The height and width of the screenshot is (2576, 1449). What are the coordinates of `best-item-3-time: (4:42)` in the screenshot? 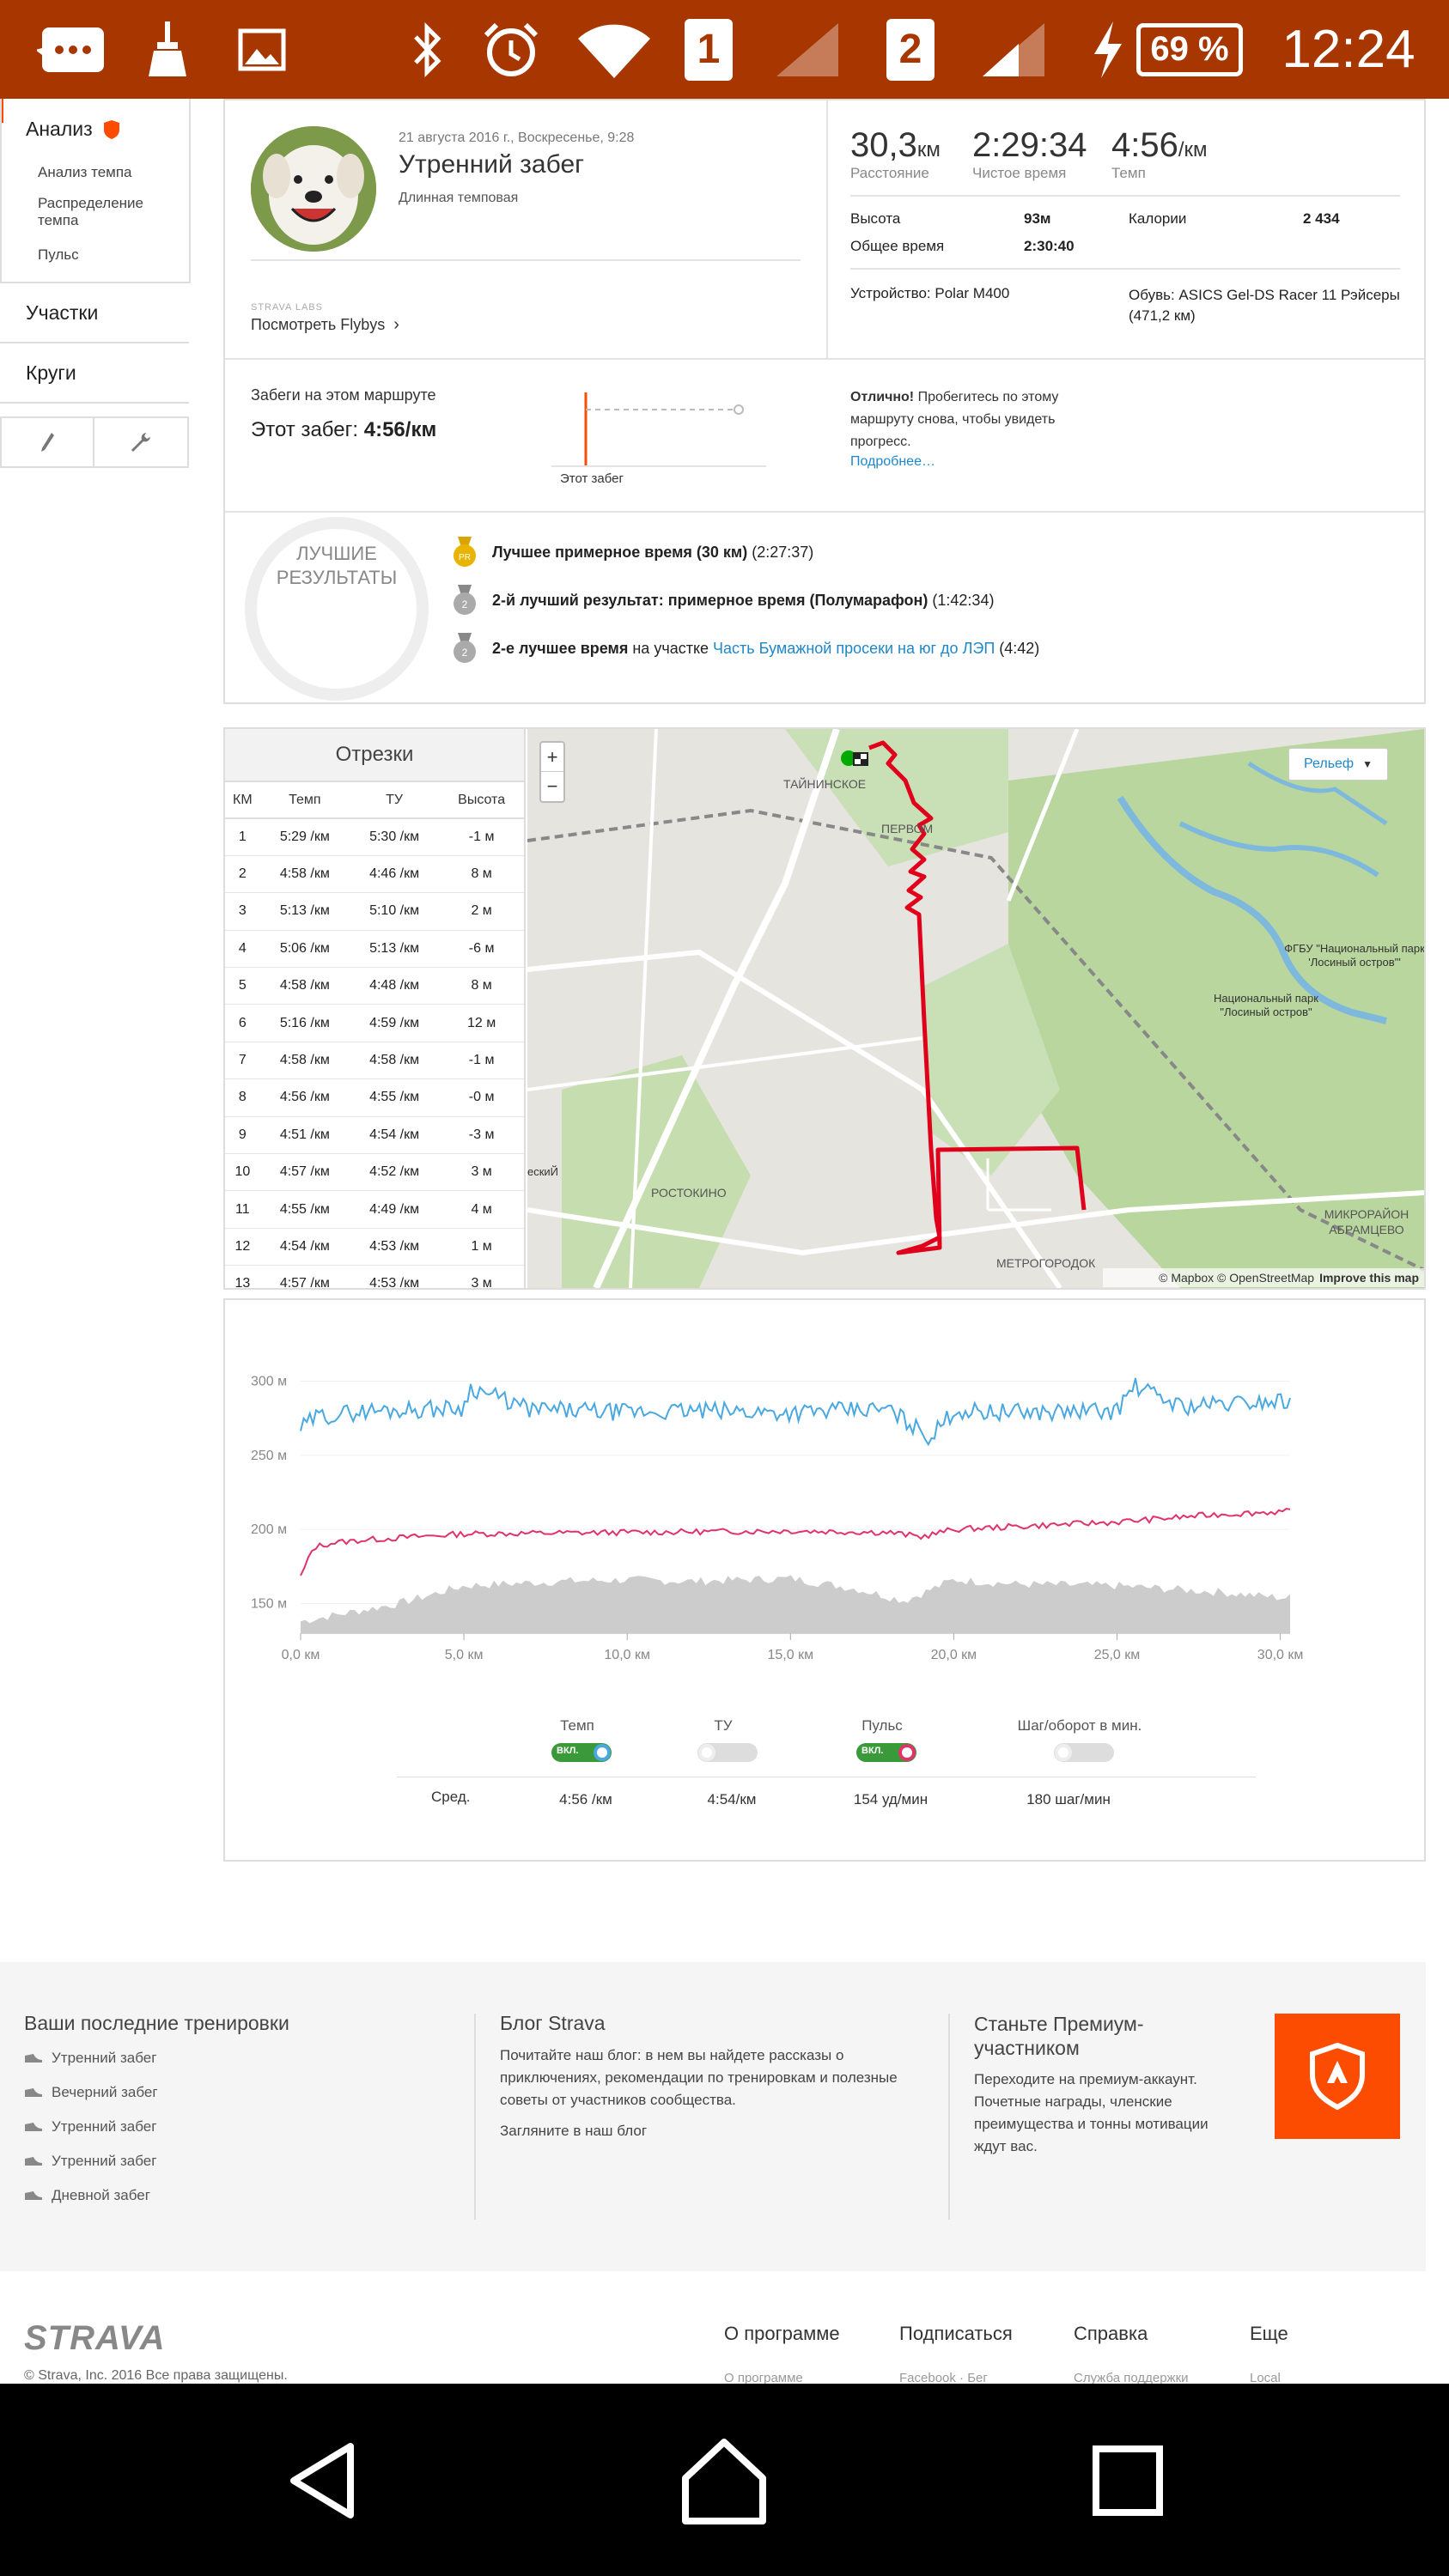 It's located at (1017, 648).